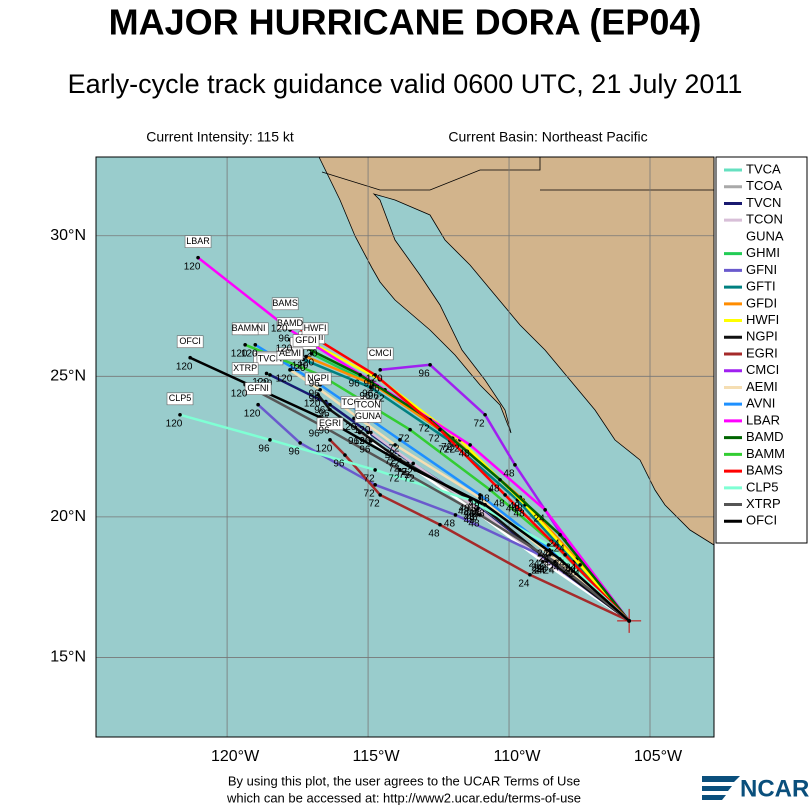 Image resolution: width=811 pixels, height=810 pixels. I want to click on legend-label: TCOA, so click(764, 185).